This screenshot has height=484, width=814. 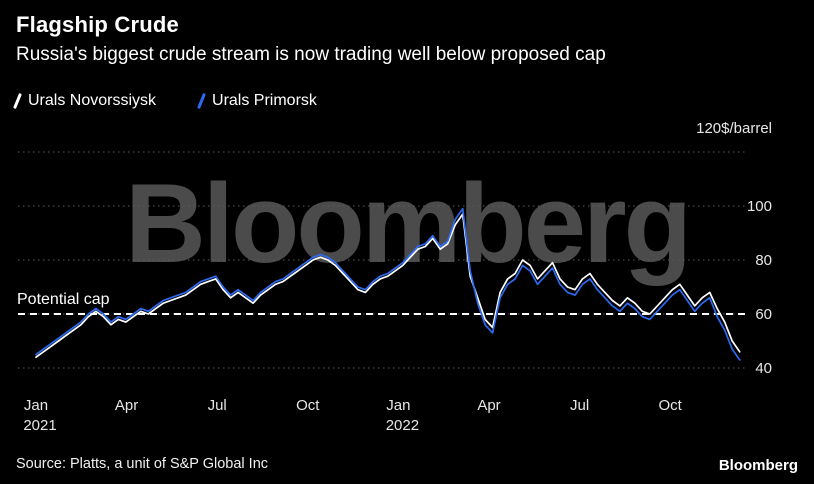 I want to click on potential-cap-label: Potential cap, so click(x=63, y=299).